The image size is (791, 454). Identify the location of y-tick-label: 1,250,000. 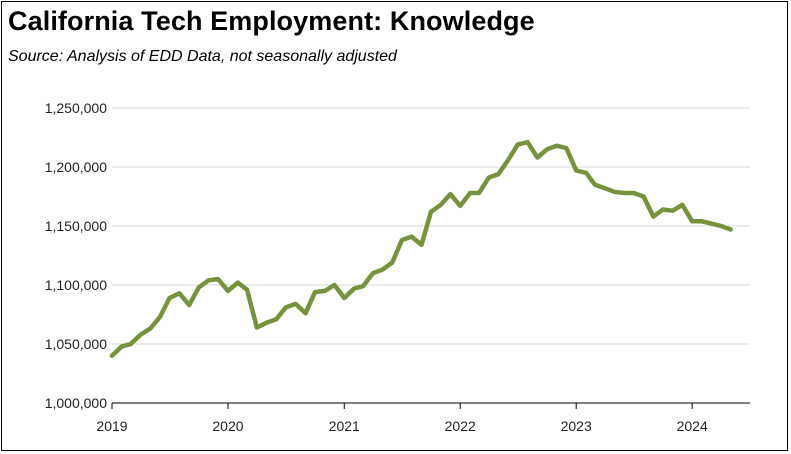
(76, 108).